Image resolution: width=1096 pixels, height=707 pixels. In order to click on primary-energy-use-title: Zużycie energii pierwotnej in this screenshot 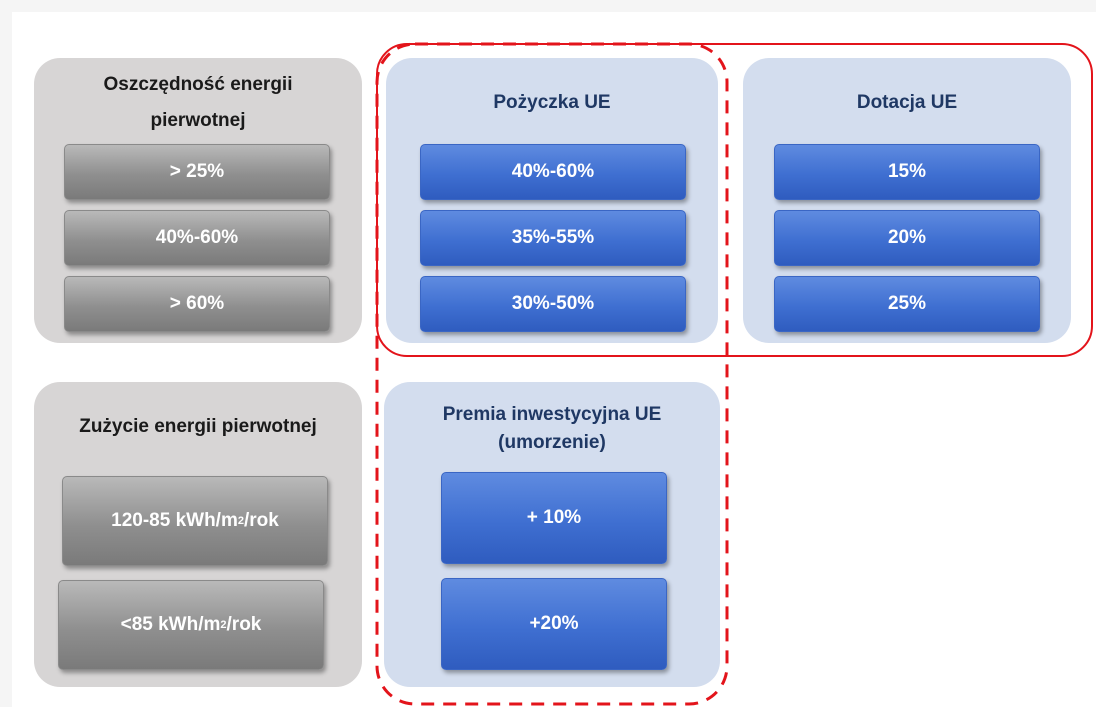, I will do `click(198, 426)`.